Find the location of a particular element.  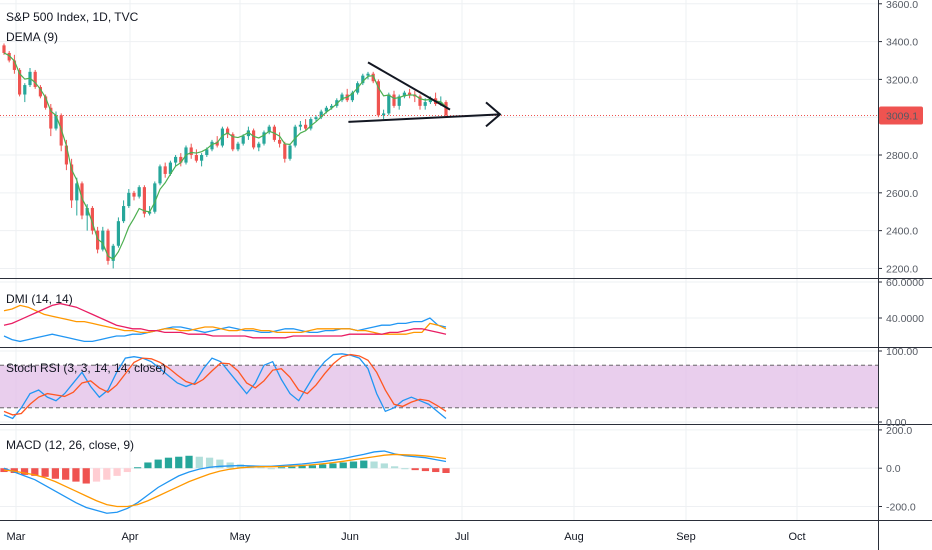

x-tick-label: Mar is located at coordinates (16, 537).